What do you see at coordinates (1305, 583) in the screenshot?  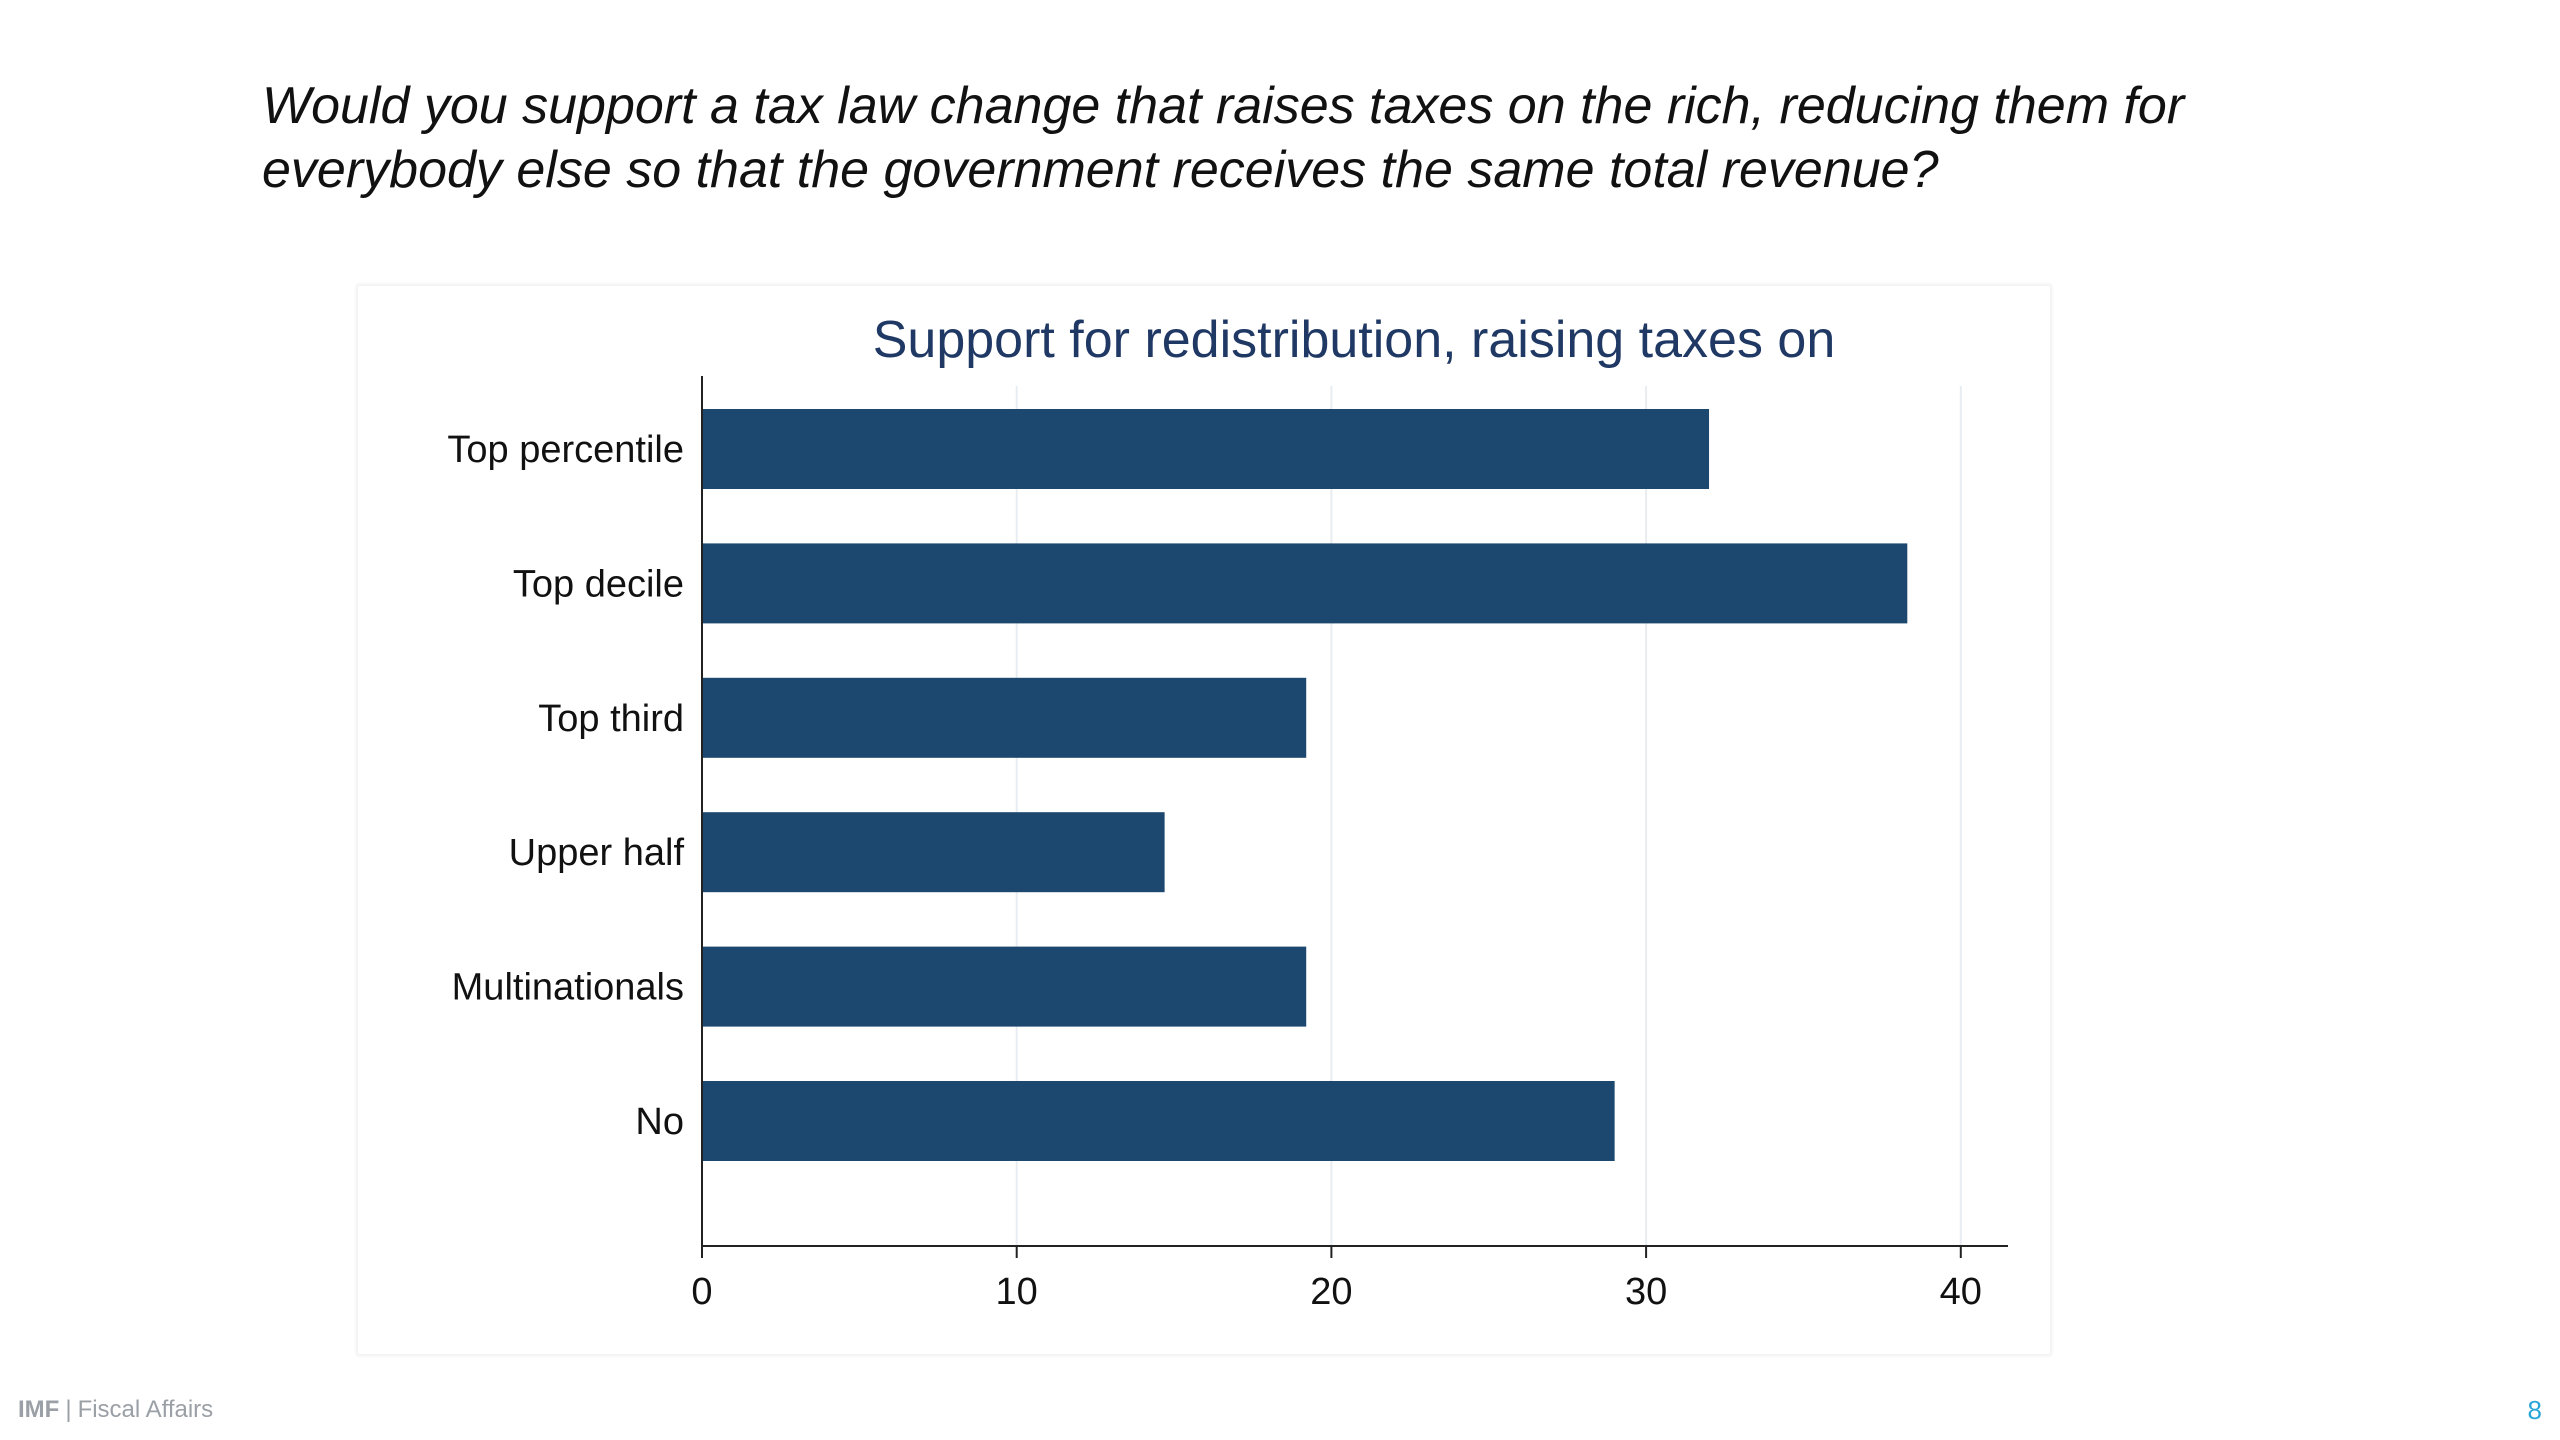 I see `bar-top-decile` at bounding box center [1305, 583].